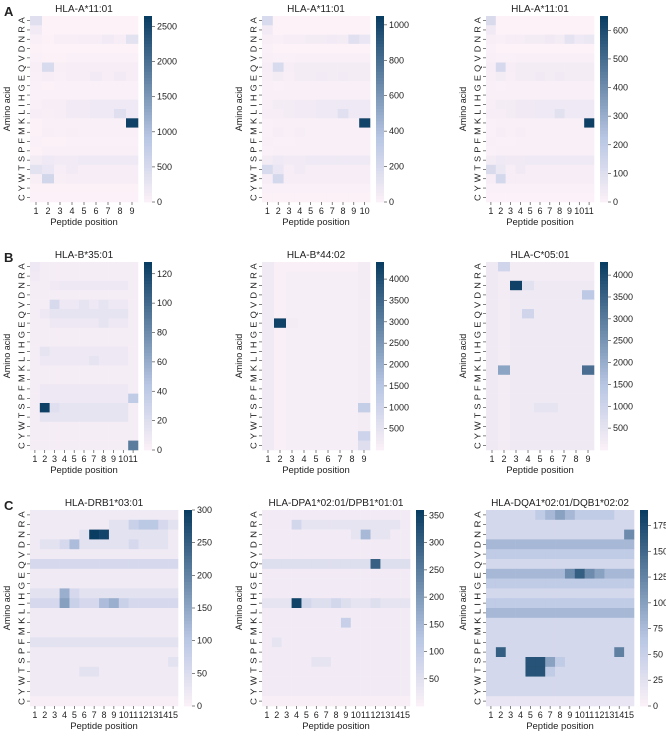 The height and width of the screenshot is (740, 666). I want to click on x-tick-label: 14, so click(619, 715).